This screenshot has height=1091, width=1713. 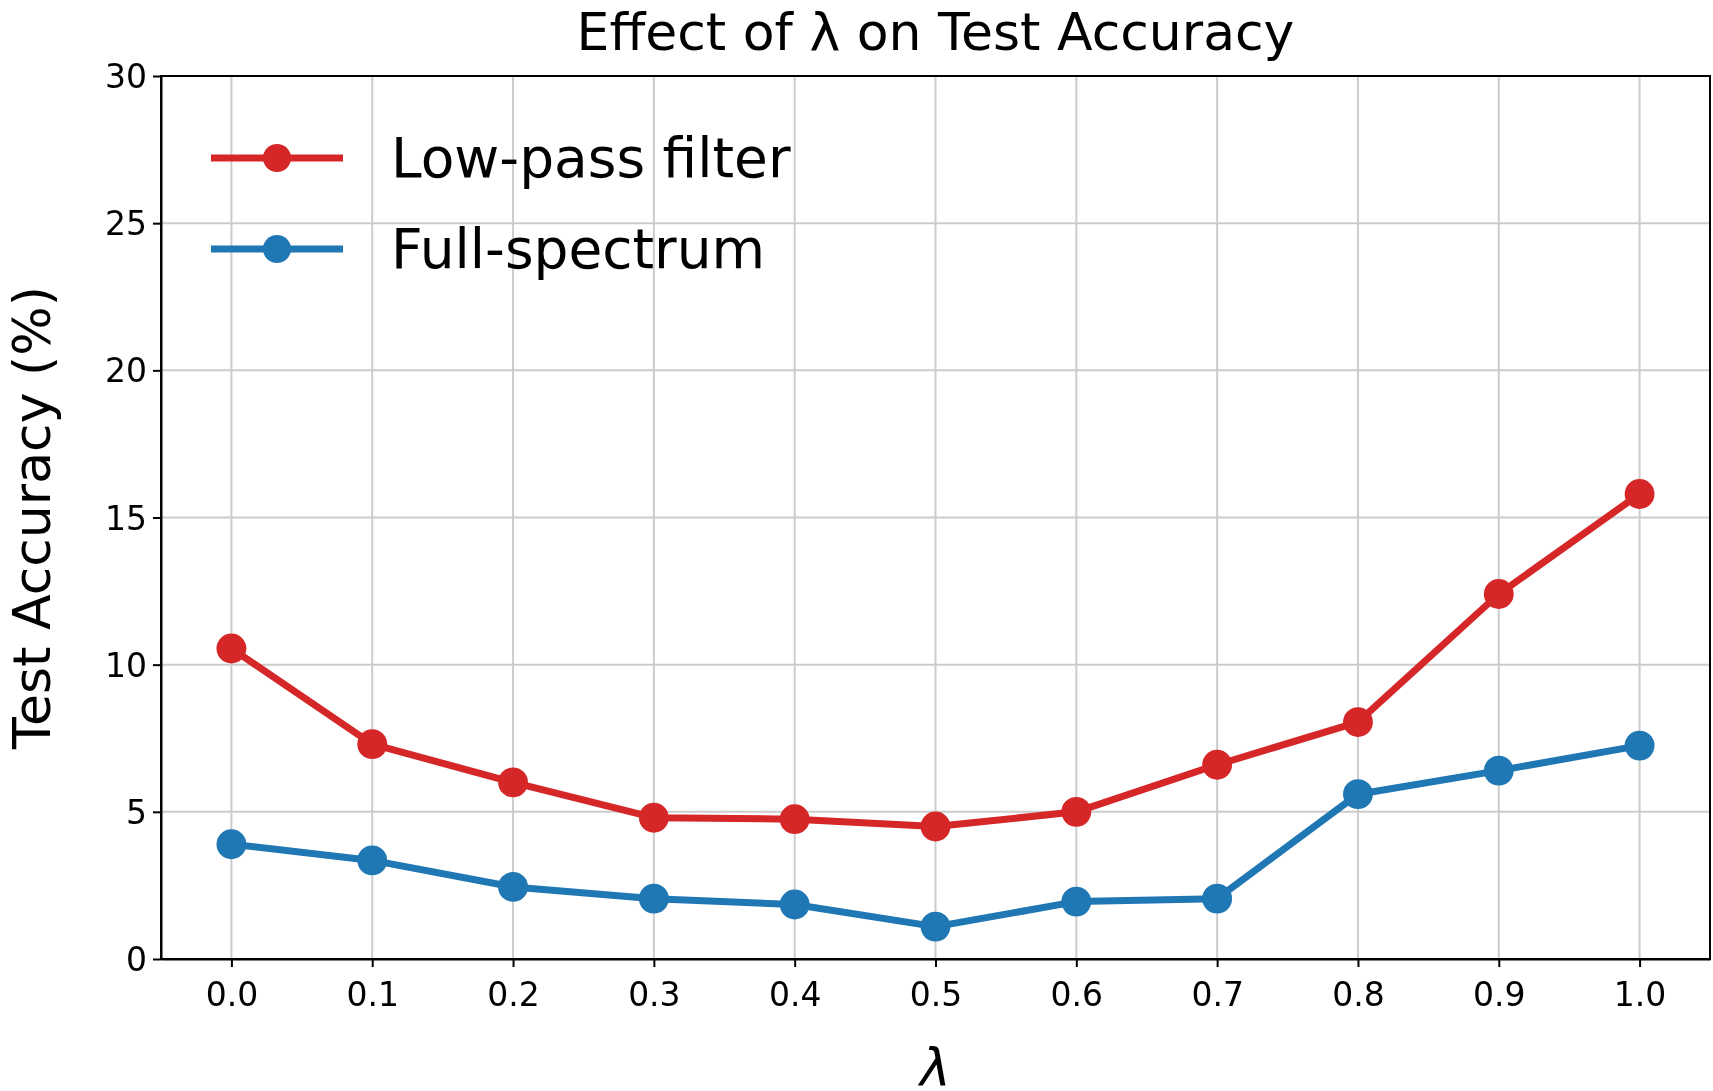 What do you see at coordinates (136, 812) in the screenshot?
I see `y-tick-label: 5` at bounding box center [136, 812].